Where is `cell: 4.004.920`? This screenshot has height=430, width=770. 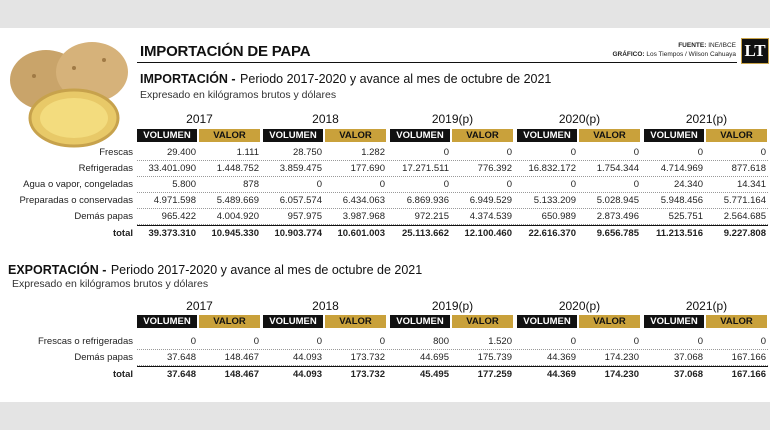
cell: 4.004.920 is located at coordinates (237, 216).